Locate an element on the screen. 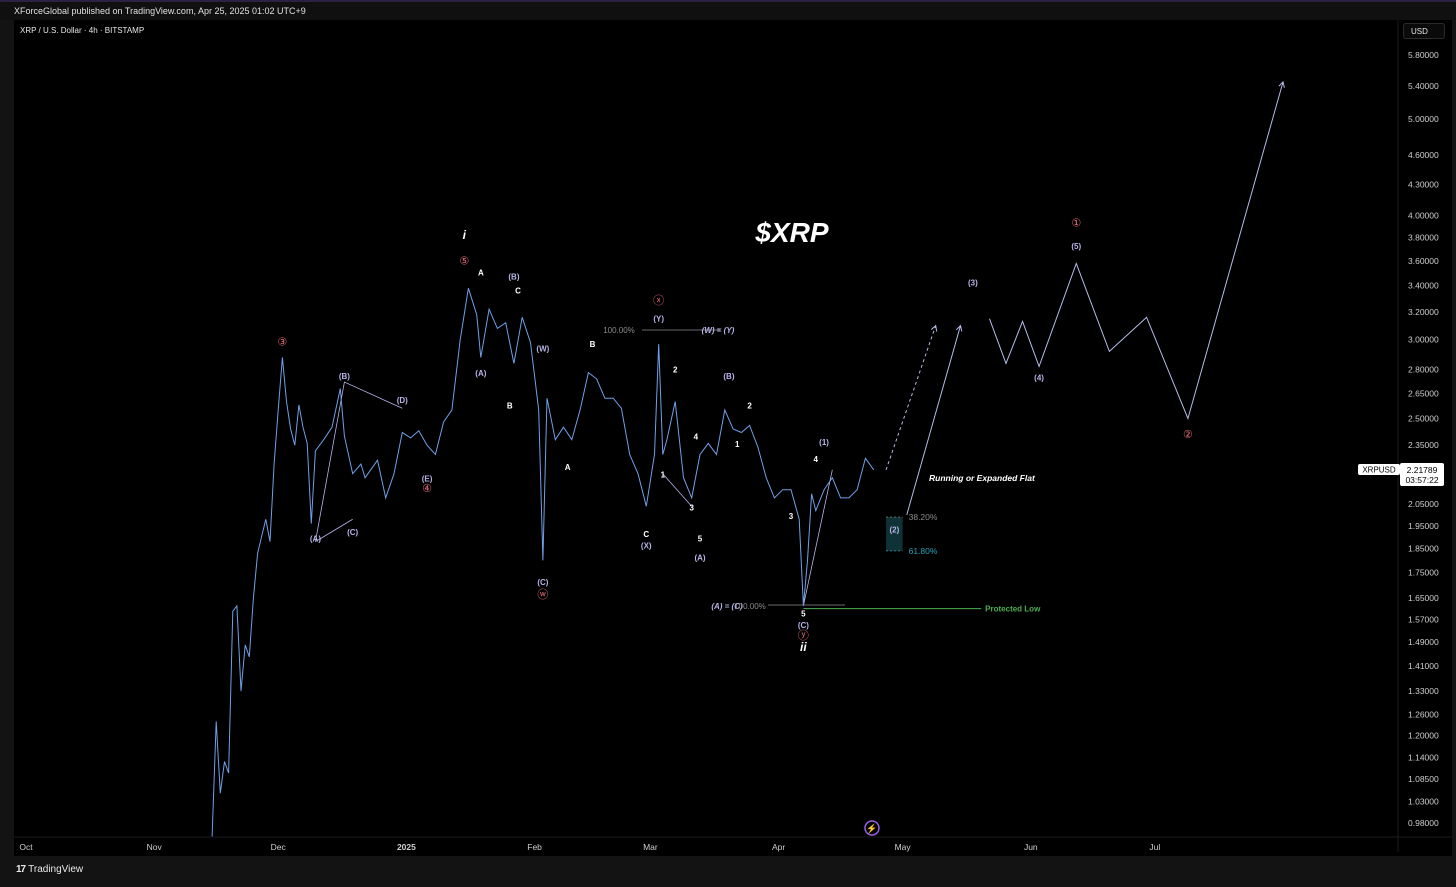 This screenshot has height=887, width=1456. time-tick-label: May is located at coordinates (903, 847).